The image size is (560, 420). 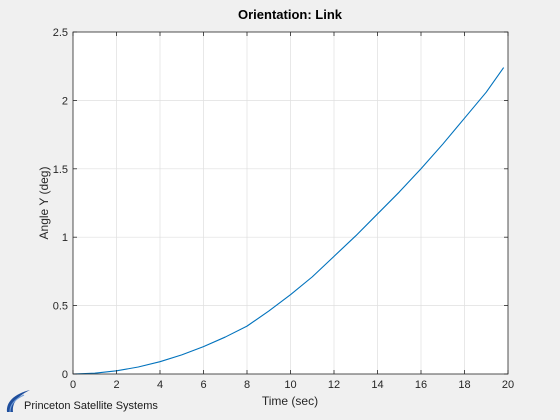 I want to click on swoosh-icon, so click(x=18, y=401).